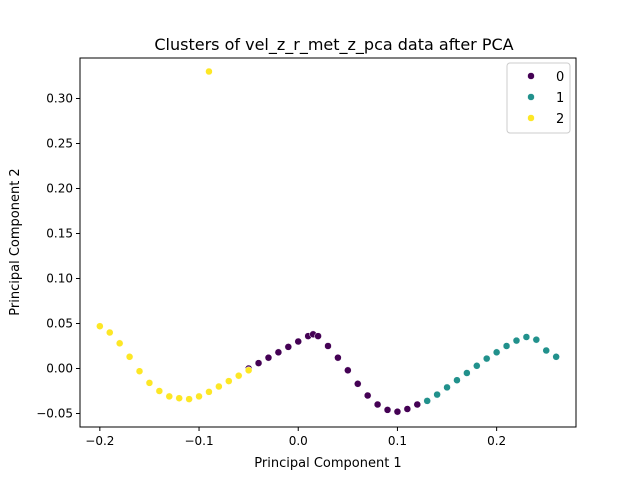 This screenshot has width=640, height=480. What do you see at coordinates (560, 77) in the screenshot?
I see `legend-label: 0` at bounding box center [560, 77].